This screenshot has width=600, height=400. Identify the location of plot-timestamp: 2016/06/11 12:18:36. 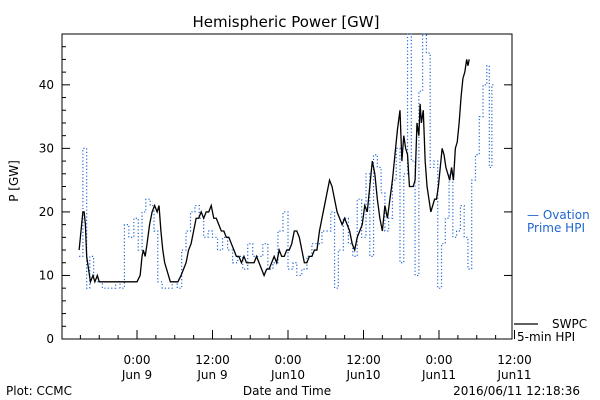
(516, 391).